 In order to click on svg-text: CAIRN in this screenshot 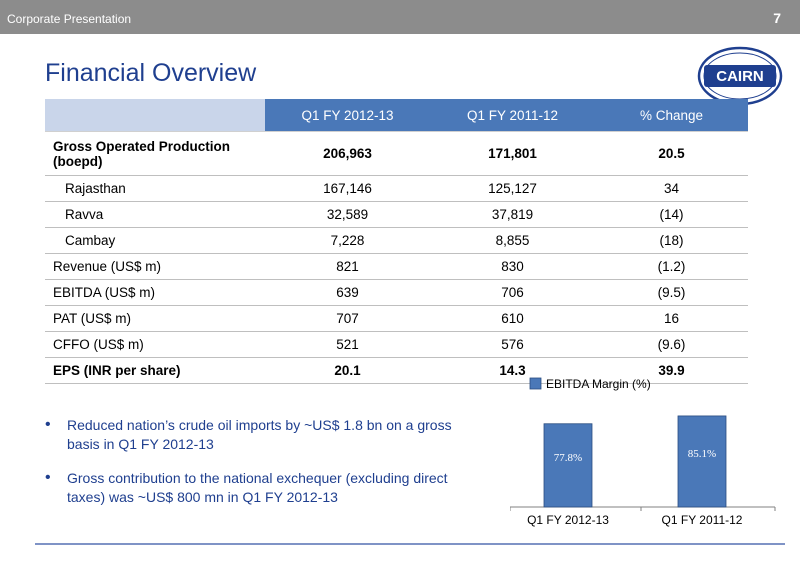, I will do `click(740, 76)`.